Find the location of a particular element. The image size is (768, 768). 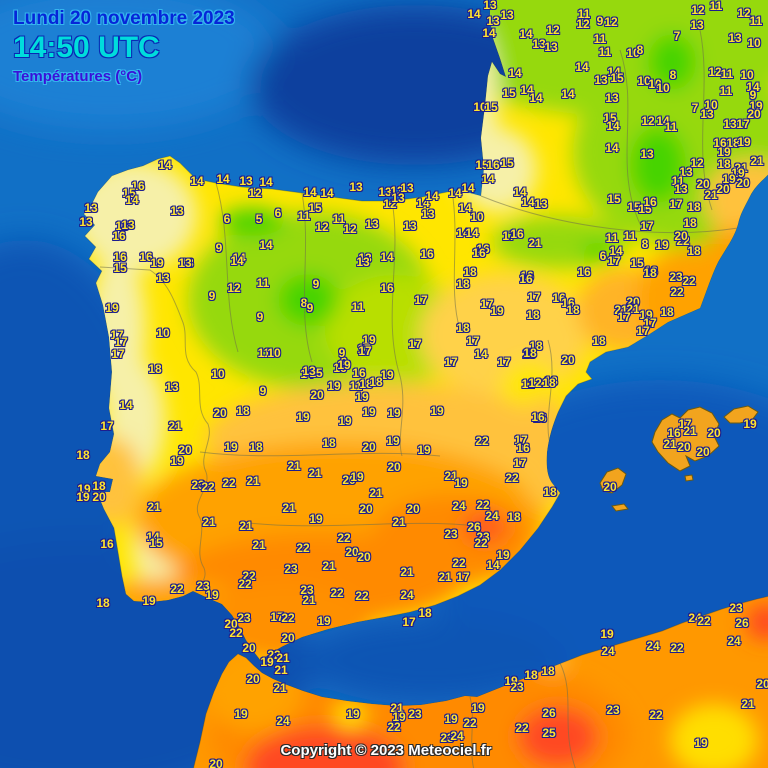

region-borders-africa is located at coordinates (523, 715).